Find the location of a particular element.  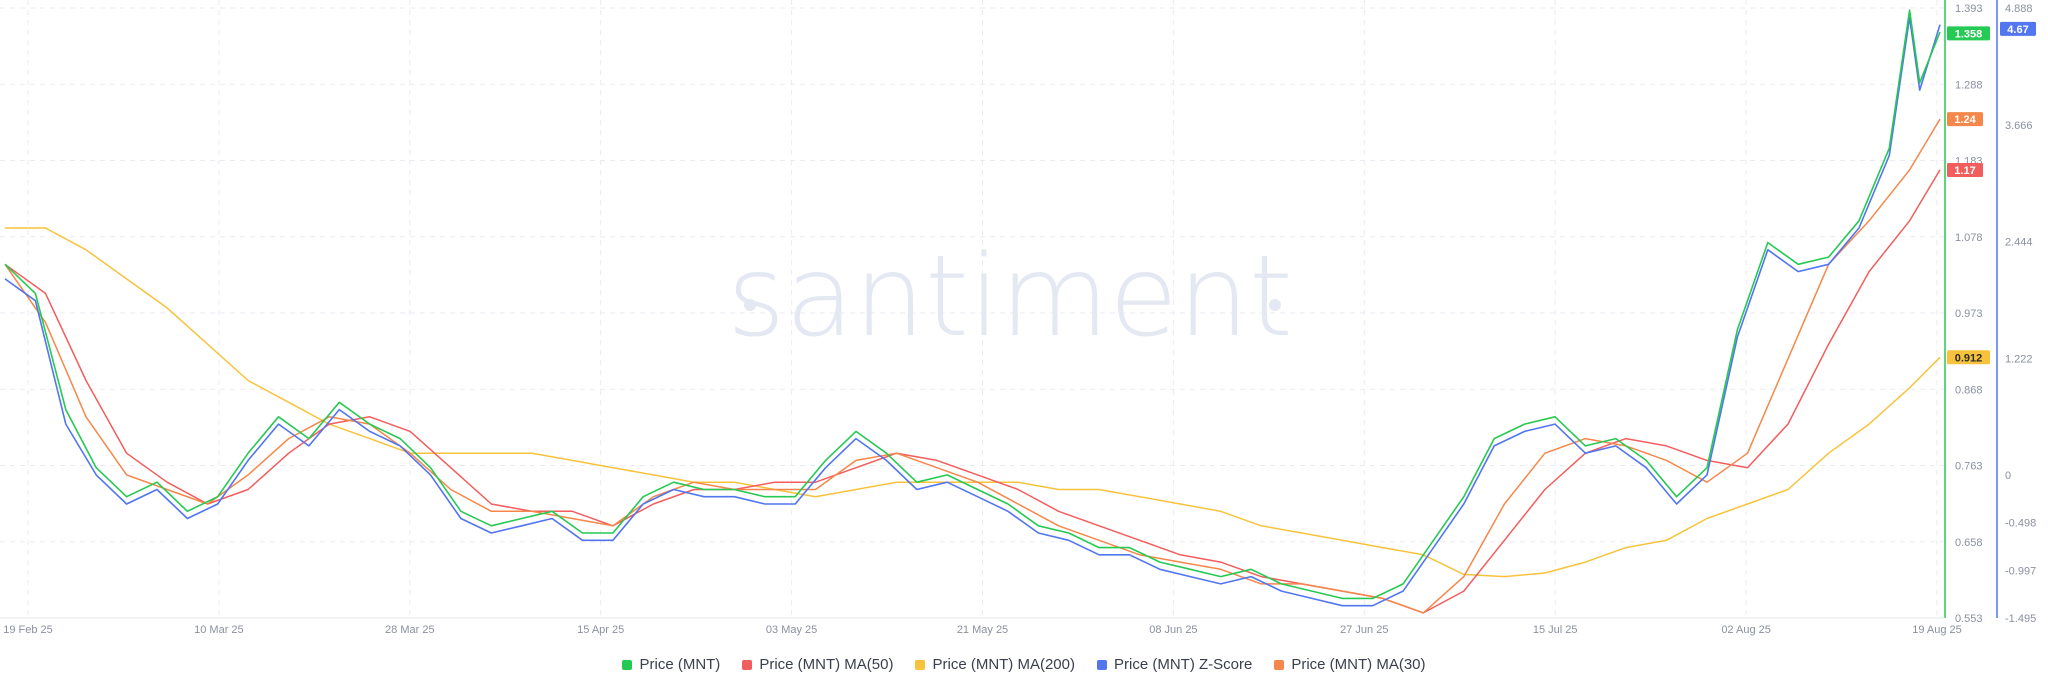

zscore-tick-label: 2.444 is located at coordinates (2019, 243).